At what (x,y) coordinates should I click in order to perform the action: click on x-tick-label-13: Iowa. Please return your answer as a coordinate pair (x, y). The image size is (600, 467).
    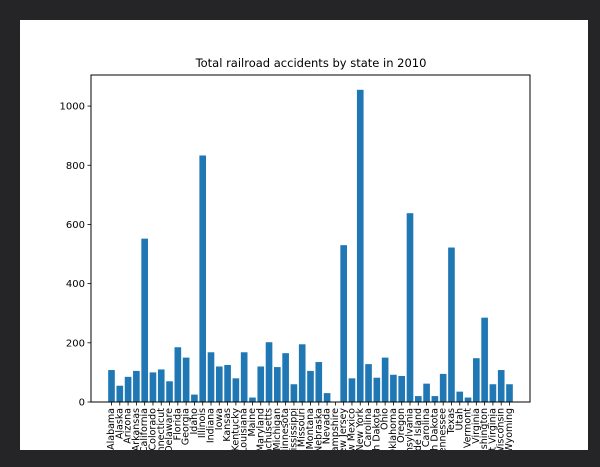
    Looking at the image, I should click on (219, 419).